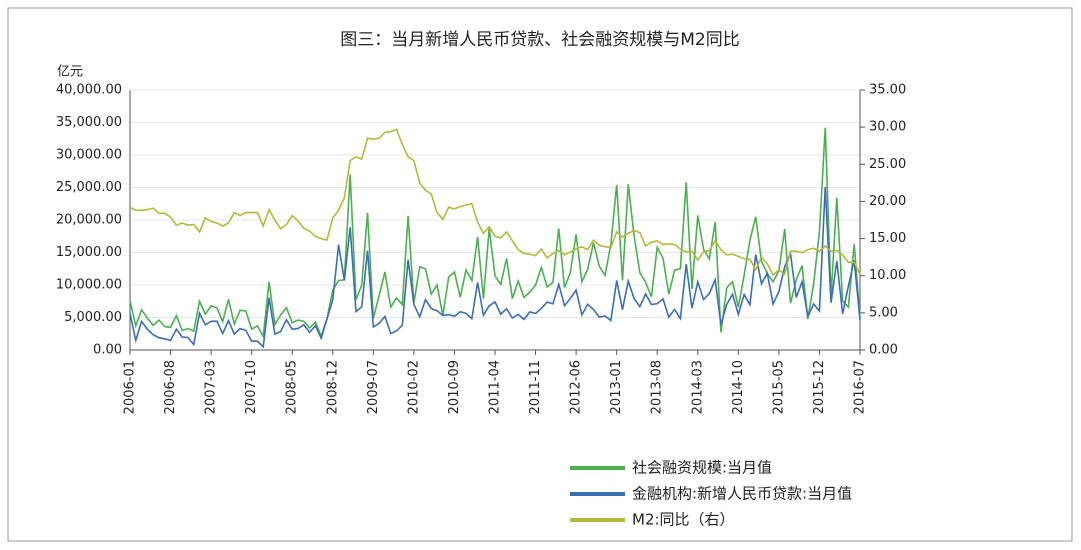 Image resolution: width=1081 pixels, height=550 pixels. I want to click on legend-label: 社会融资规模:当月值, so click(702, 468).